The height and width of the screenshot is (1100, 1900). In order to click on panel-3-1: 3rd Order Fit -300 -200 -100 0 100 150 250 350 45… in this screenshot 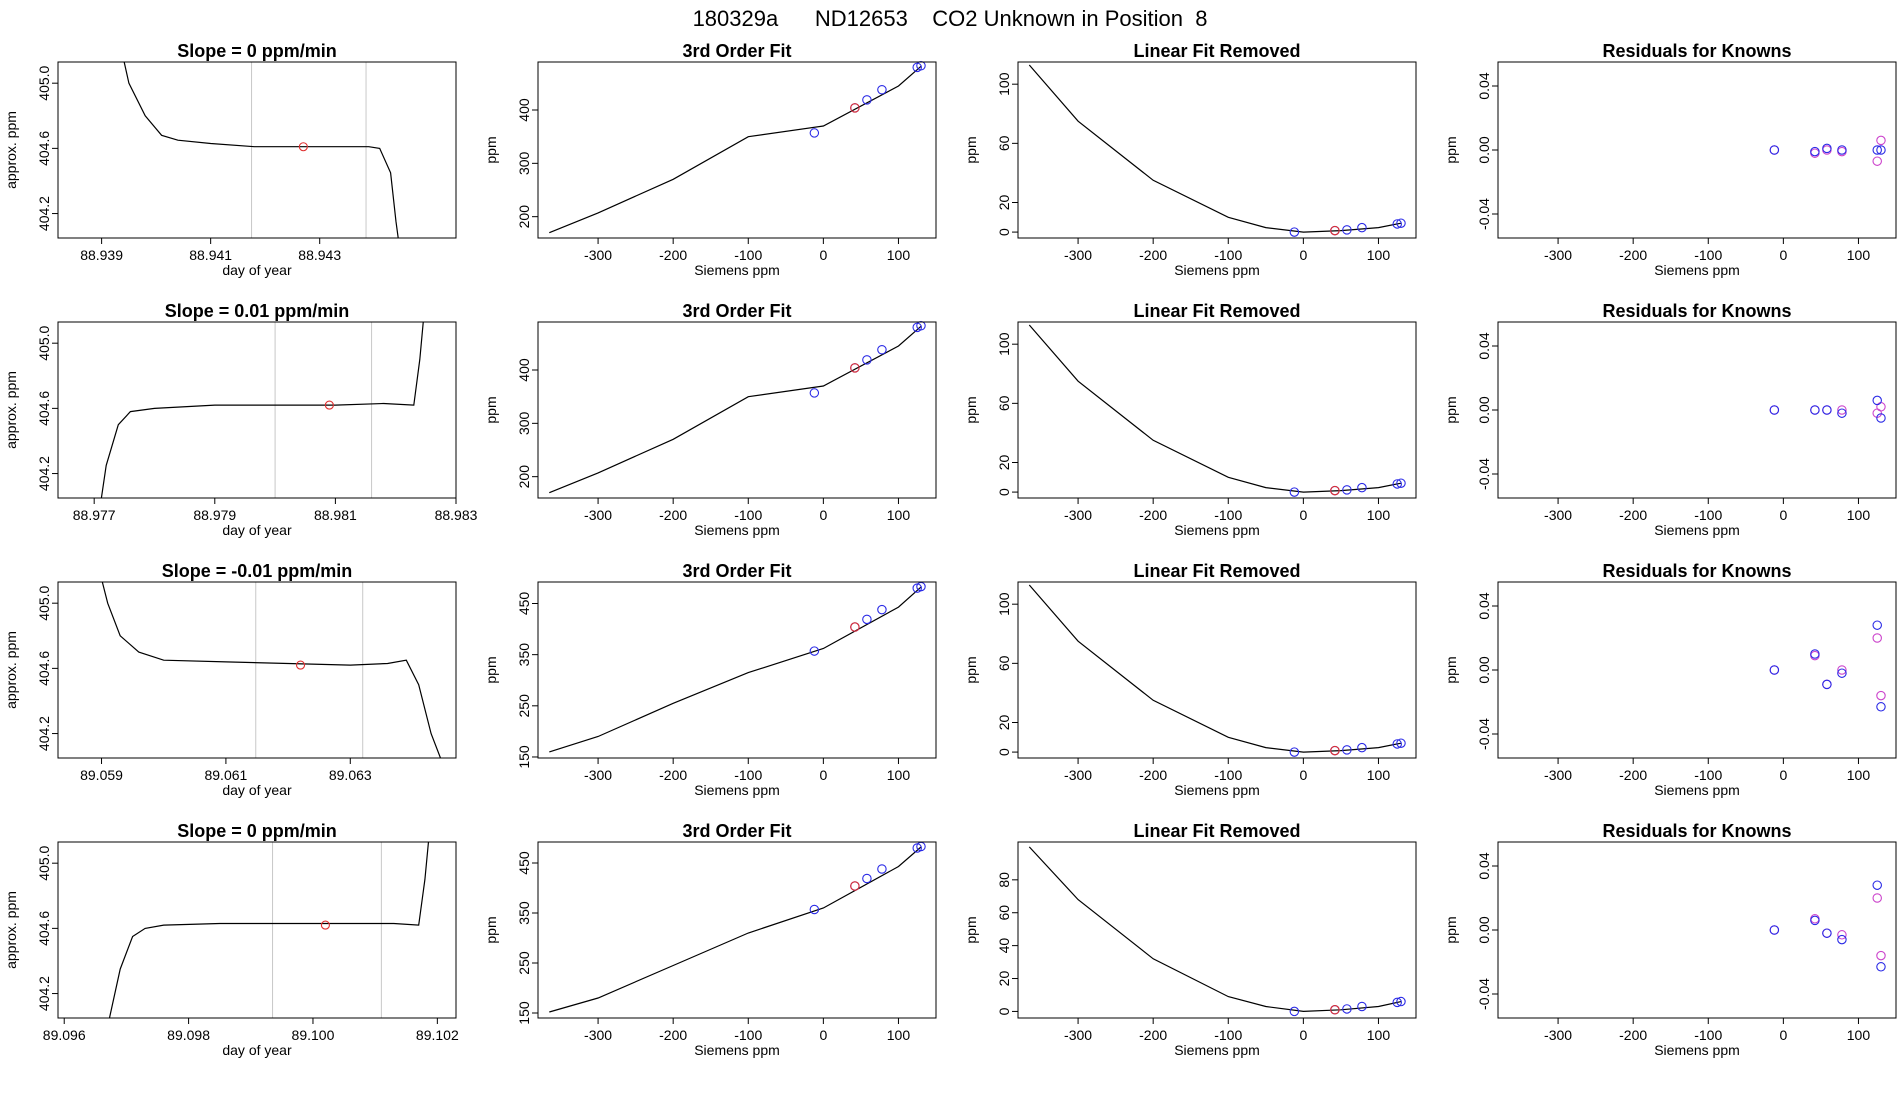, I will do `click(710, 939)`.